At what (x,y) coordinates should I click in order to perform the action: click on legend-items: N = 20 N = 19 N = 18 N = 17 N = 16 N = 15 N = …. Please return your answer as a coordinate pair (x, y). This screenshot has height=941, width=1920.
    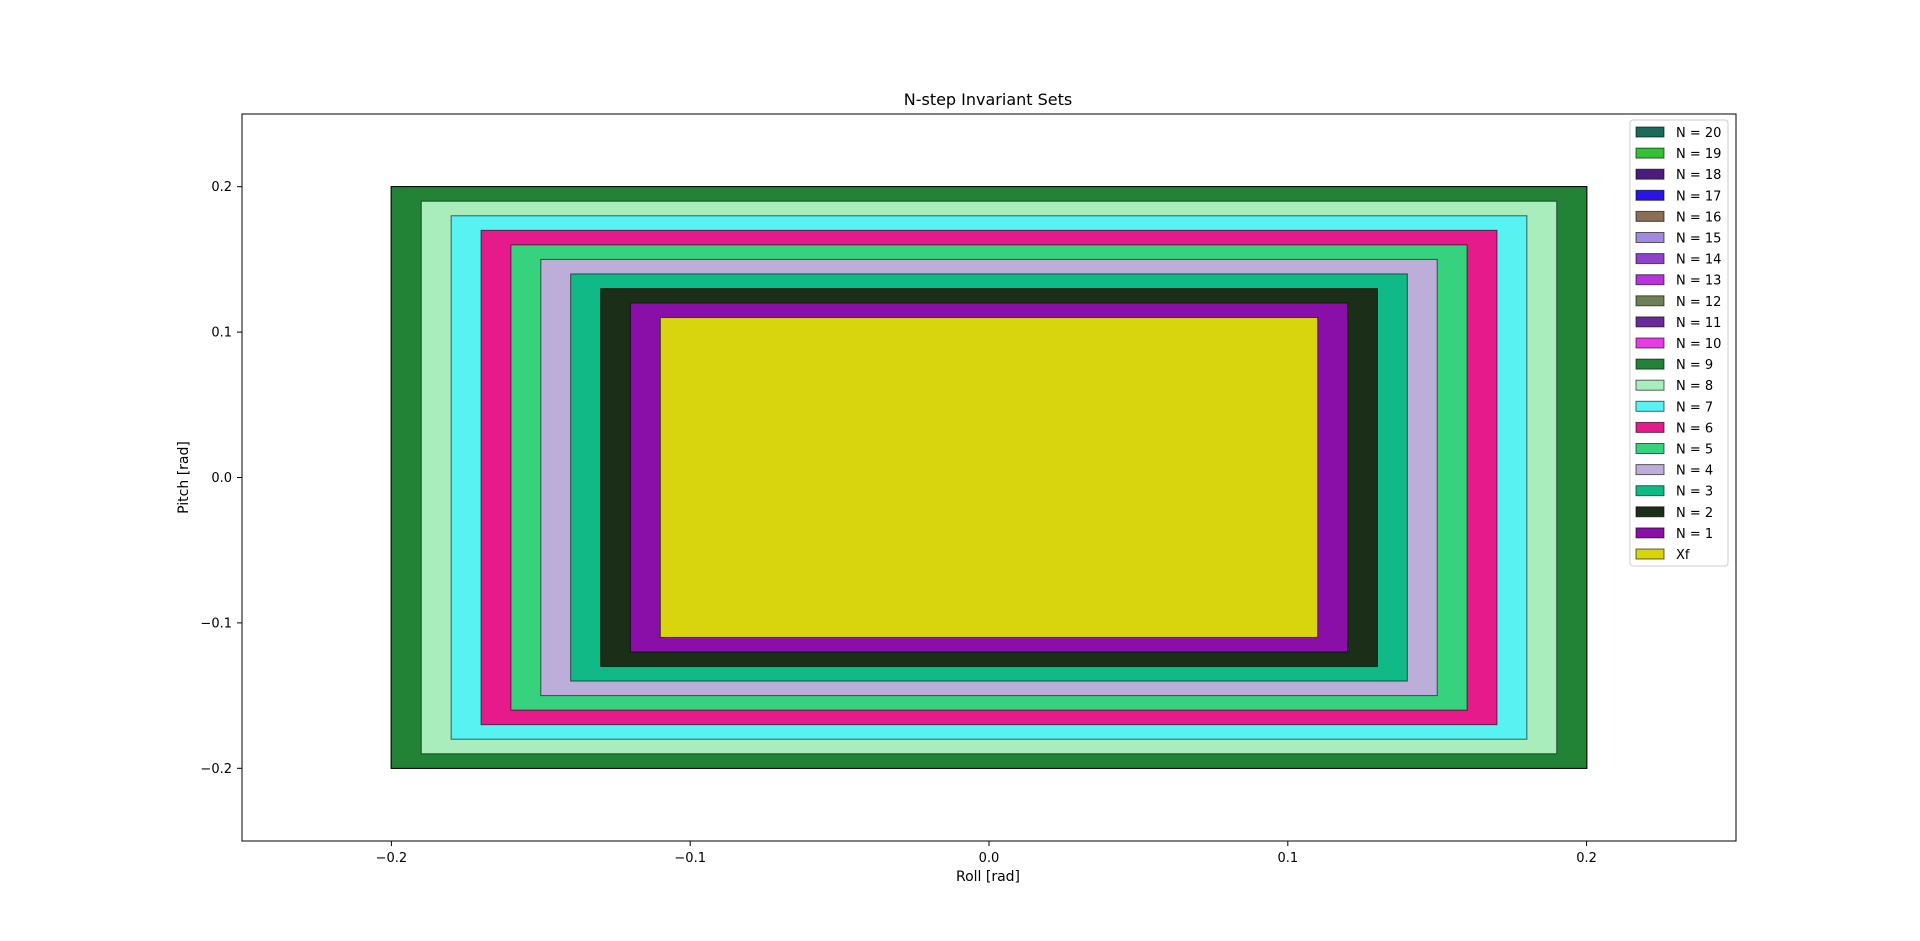
    Looking at the image, I should click on (1678, 344).